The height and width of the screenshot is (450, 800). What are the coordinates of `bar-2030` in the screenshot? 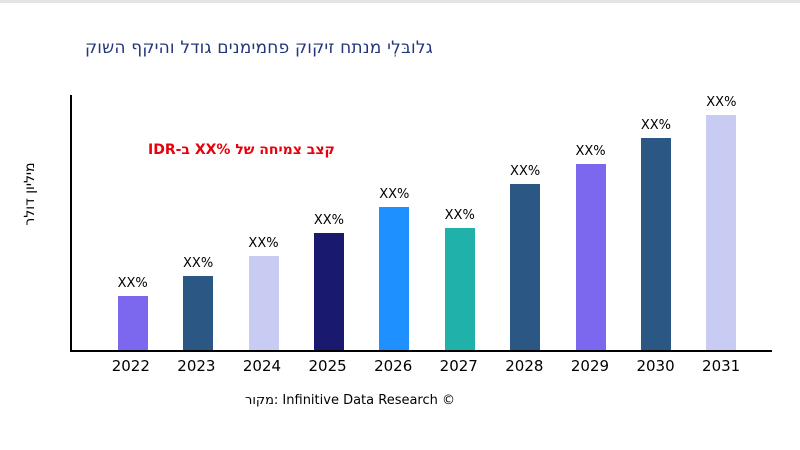 It's located at (655, 244).